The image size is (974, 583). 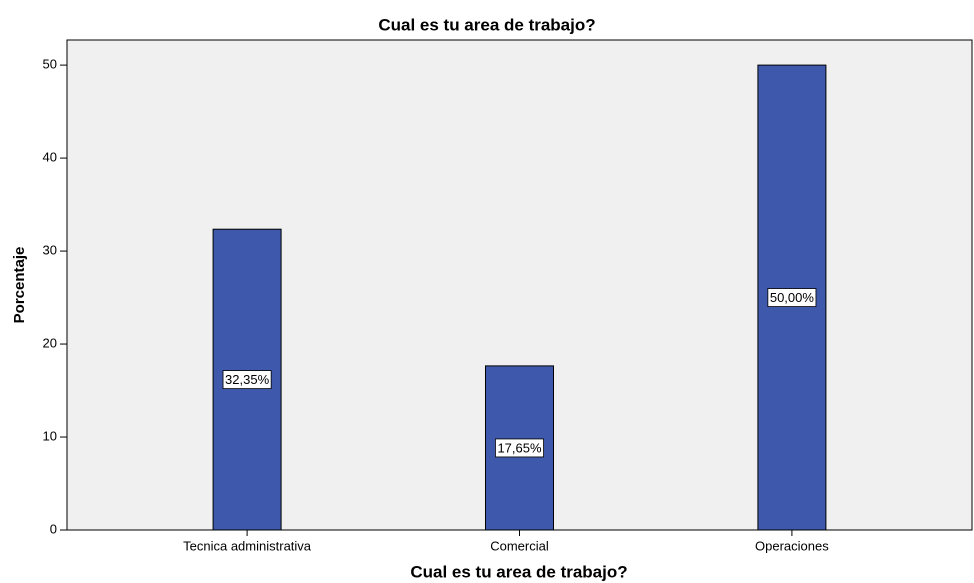 What do you see at coordinates (50, 342) in the screenshot?
I see `y-tick-label: 20` at bounding box center [50, 342].